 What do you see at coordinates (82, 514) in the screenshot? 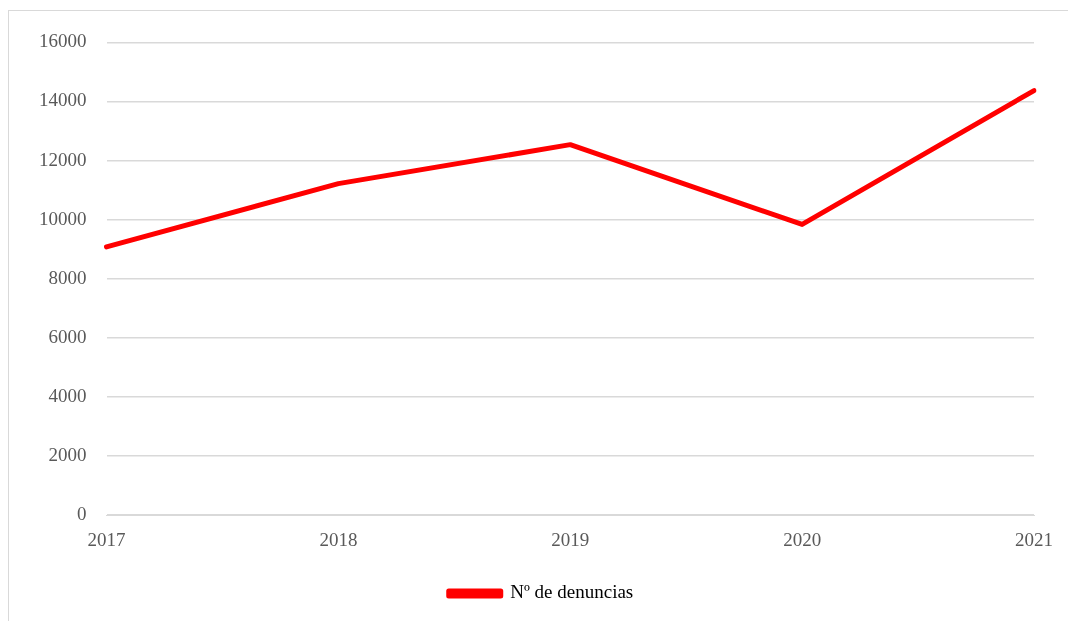
I see `y-tick-label: 0` at bounding box center [82, 514].